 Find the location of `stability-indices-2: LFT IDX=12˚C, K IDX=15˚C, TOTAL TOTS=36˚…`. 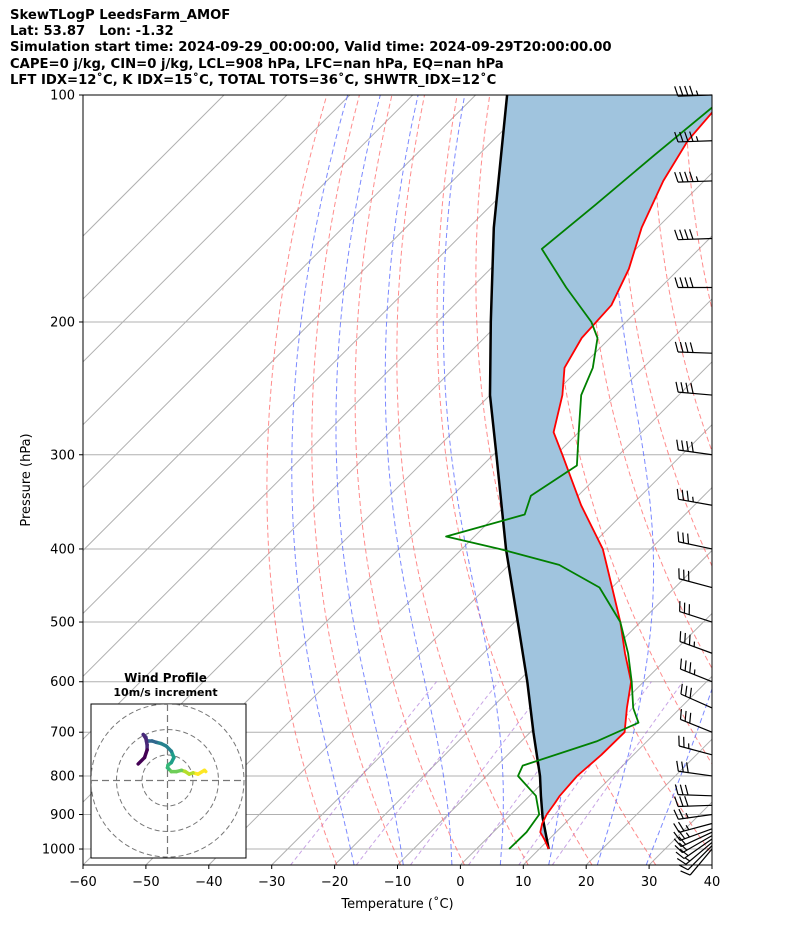

stability-indices-2: LFT IDX=12˚C, K IDX=15˚C, TOTAL TOTS=36˚… is located at coordinates (253, 80).